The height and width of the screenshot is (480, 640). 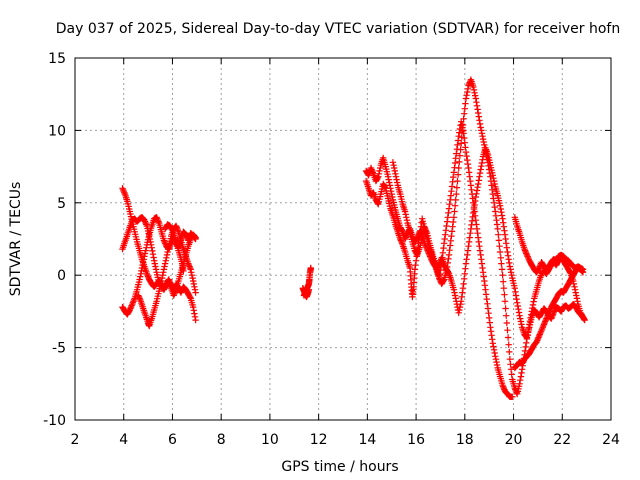 I want to click on x-tick-label: 2, so click(x=75, y=440).